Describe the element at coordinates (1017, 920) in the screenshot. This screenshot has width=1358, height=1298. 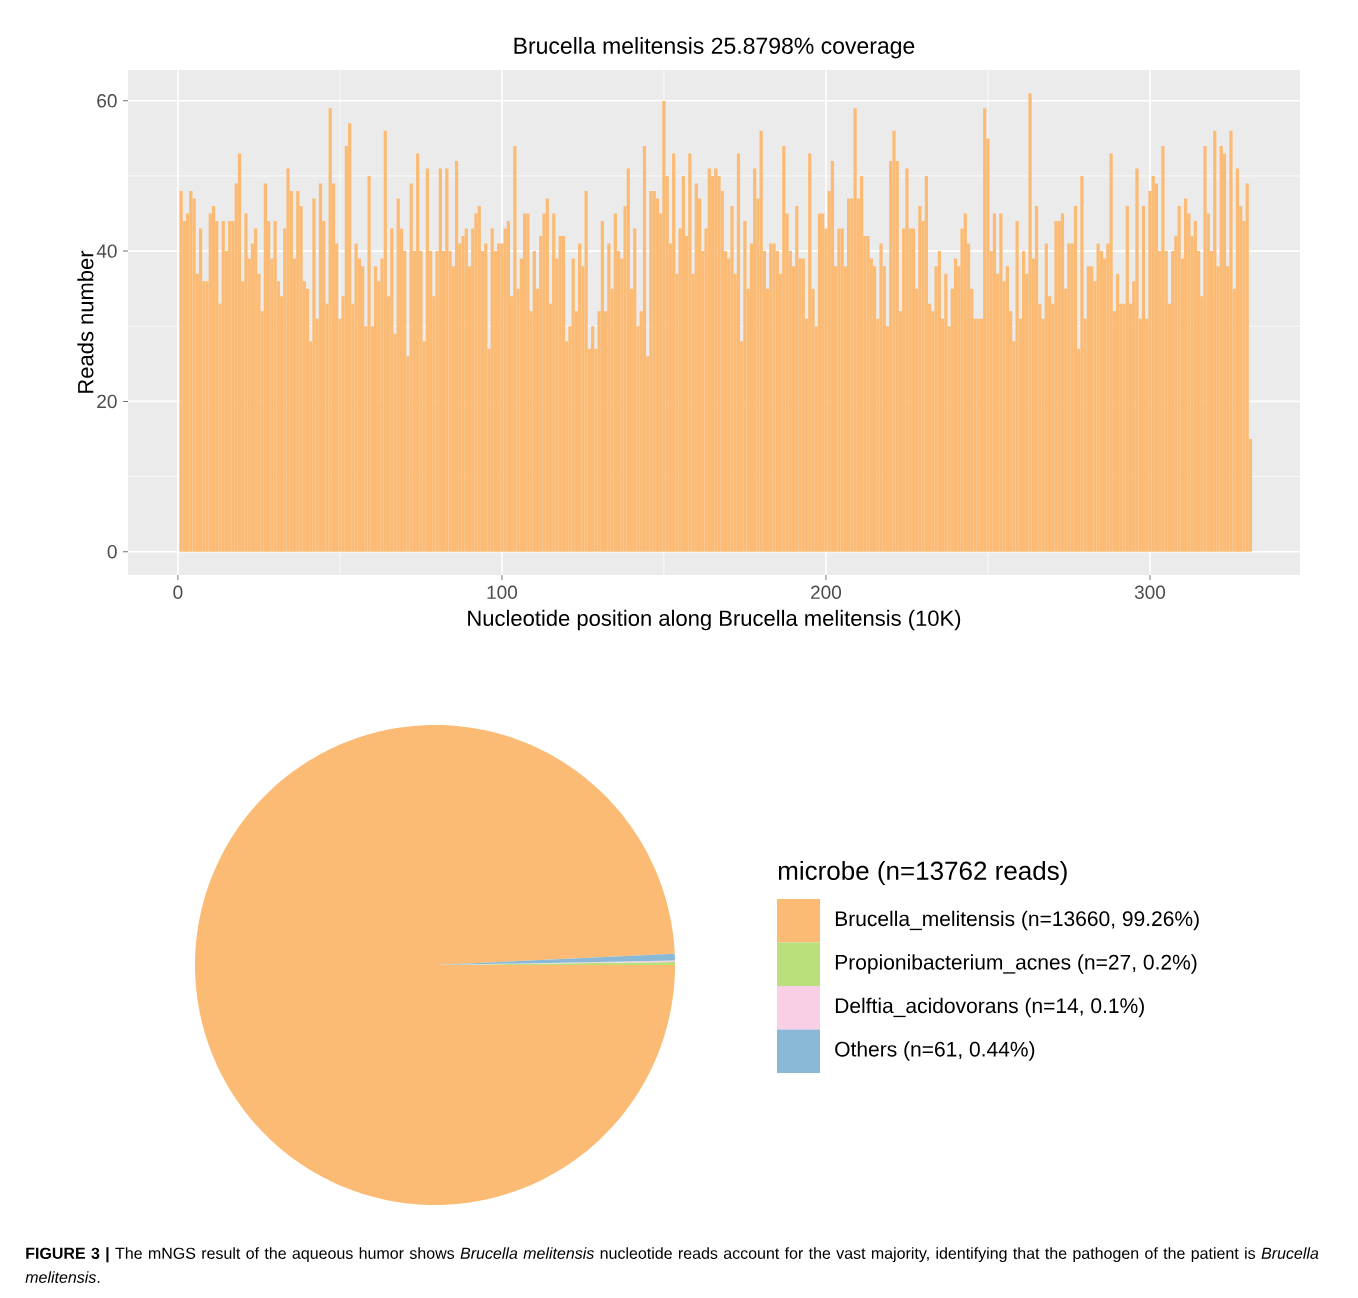
I see `legend-label: Brucella_melitensis (n=13660, 99.26%)` at that location.